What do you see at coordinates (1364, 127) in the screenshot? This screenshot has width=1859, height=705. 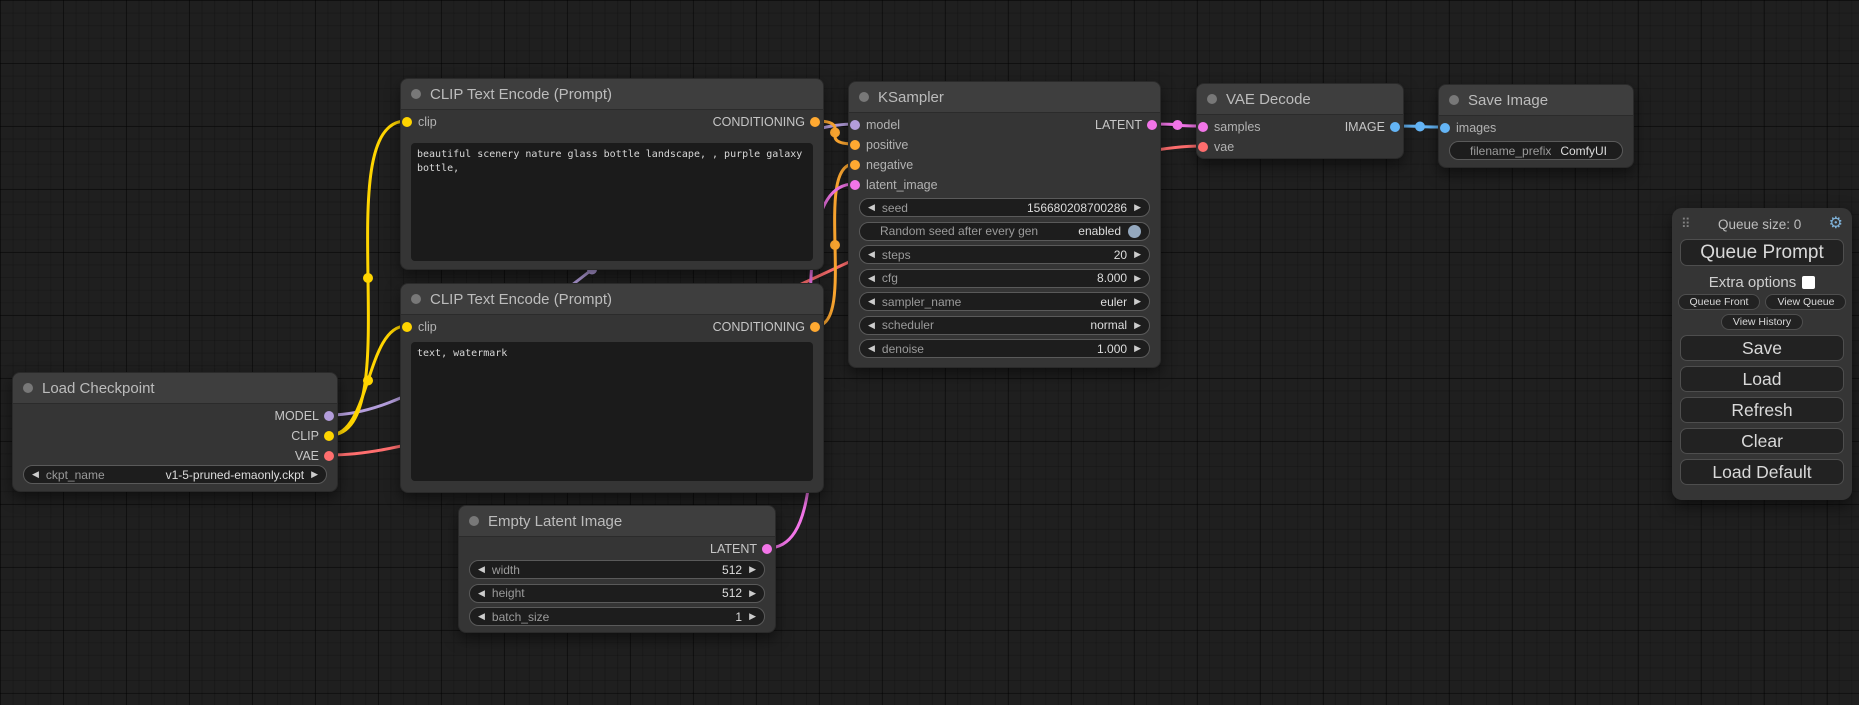 I see `output-port-label: IMAGE` at bounding box center [1364, 127].